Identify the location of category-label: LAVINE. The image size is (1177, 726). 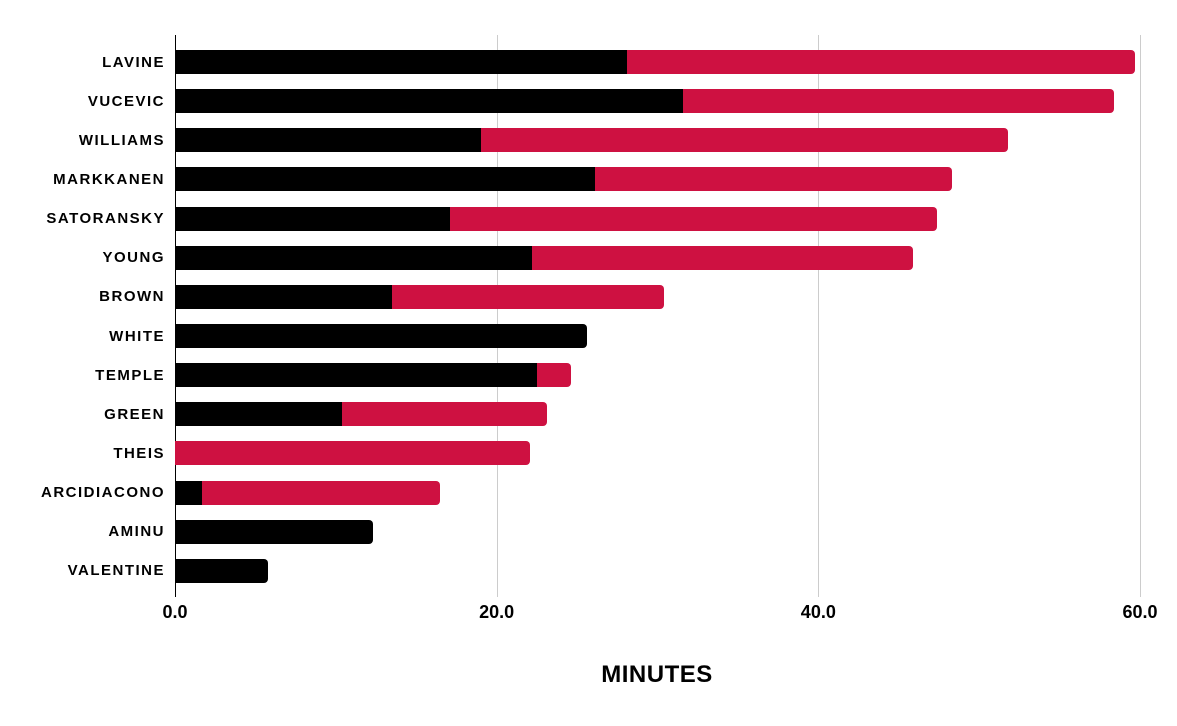
(133, 62).